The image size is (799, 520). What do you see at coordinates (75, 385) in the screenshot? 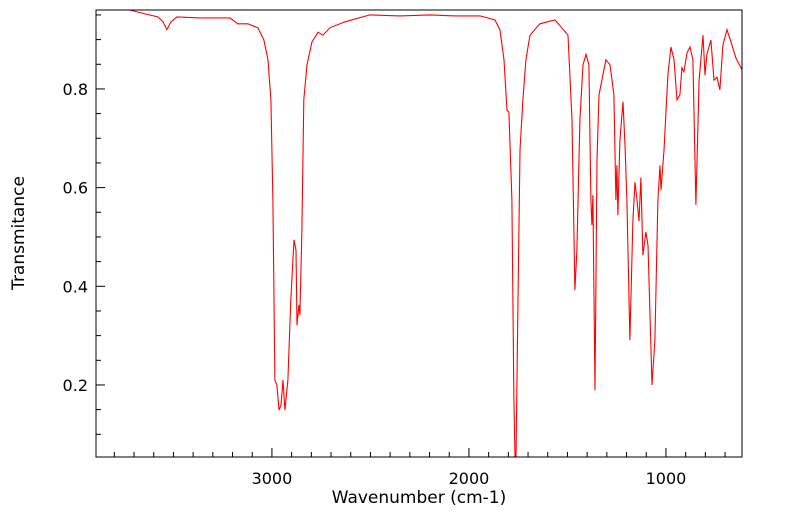
I see `y-tick-label: 0.2` at bounding box center [75, 385].